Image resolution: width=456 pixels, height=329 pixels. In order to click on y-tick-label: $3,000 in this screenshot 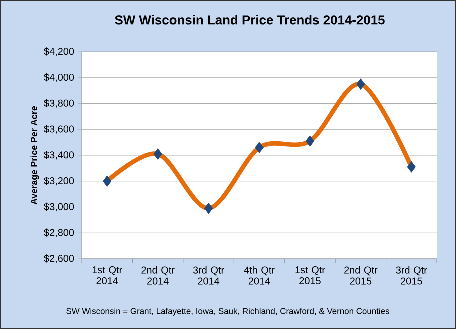, I will do `click(59, 207)`.